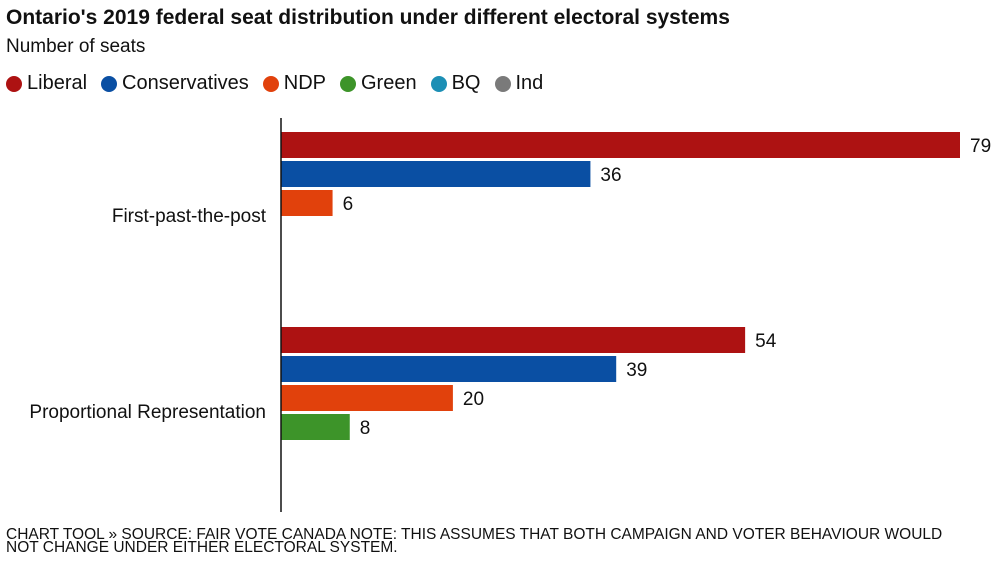 The image size is (1000, 562). I want to click on data-label: 36, so click(610, 175).